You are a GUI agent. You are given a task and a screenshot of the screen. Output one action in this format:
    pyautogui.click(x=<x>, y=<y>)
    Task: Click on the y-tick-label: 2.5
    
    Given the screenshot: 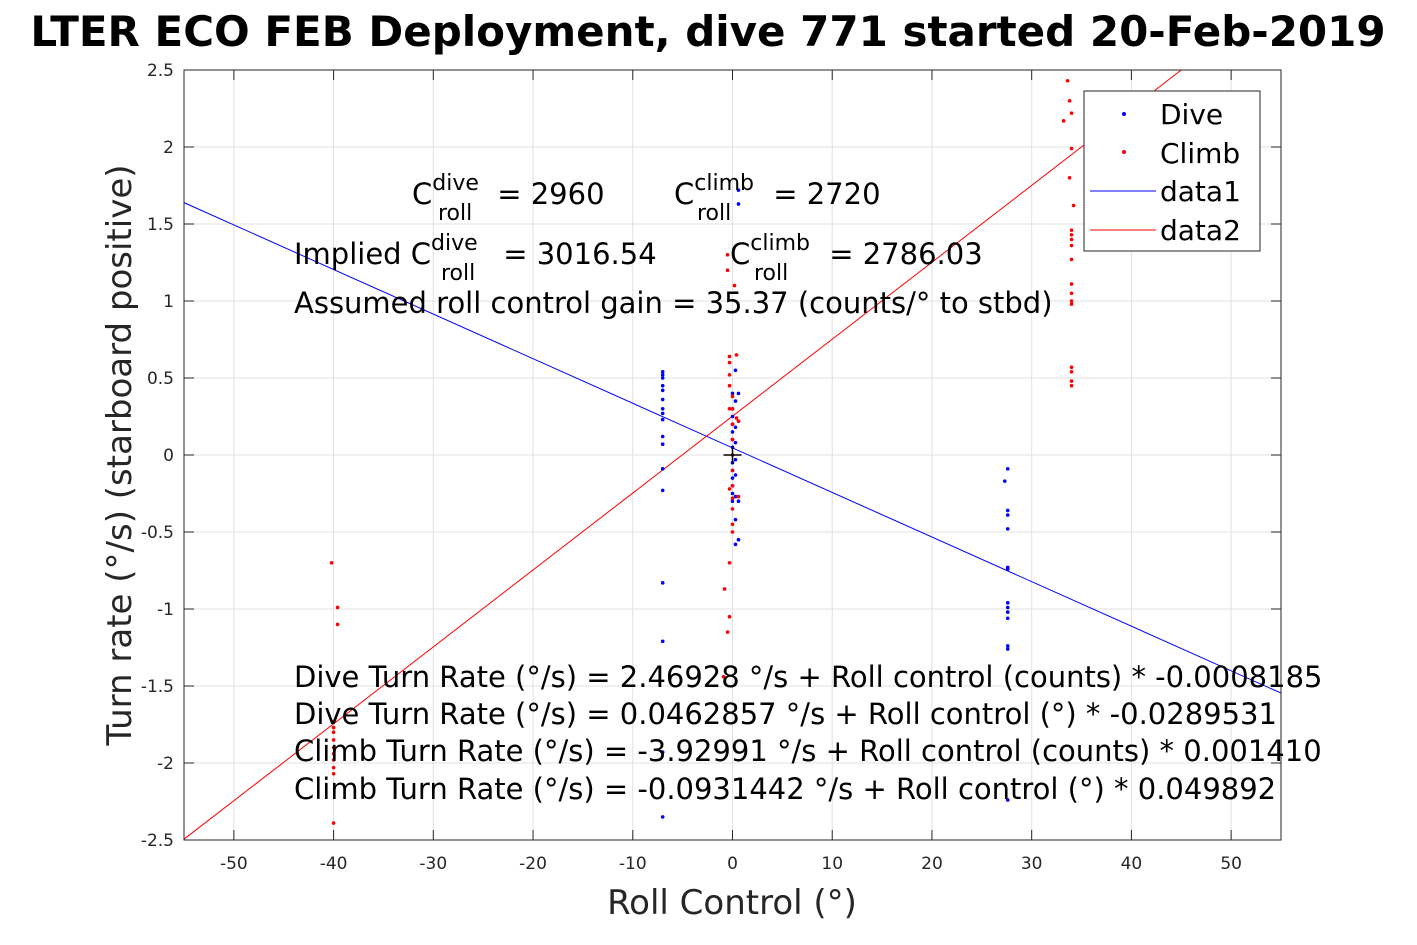 What is the action you would take?
    pyautogui.click(x=160, y=71)
    